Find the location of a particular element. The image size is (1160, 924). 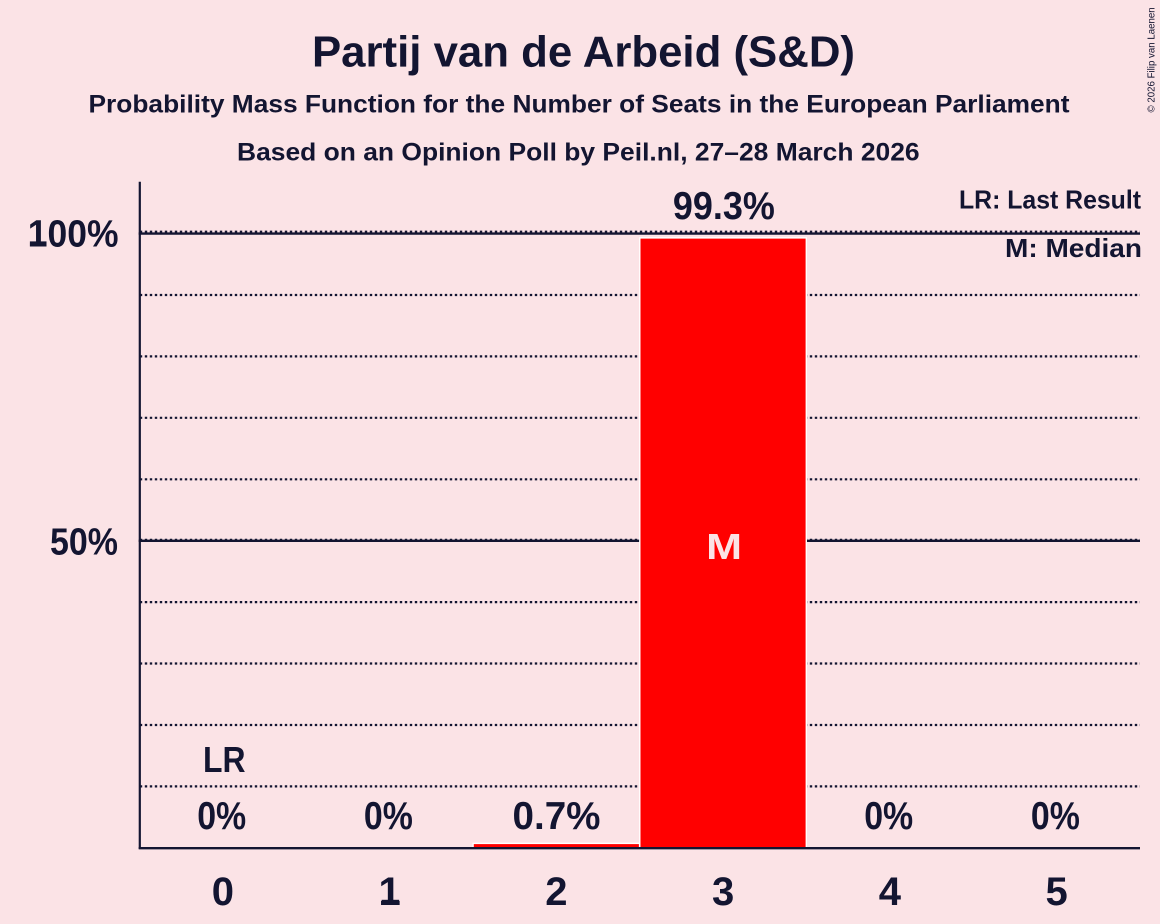

svg-text: 3 is located at coordinates (723, 892).